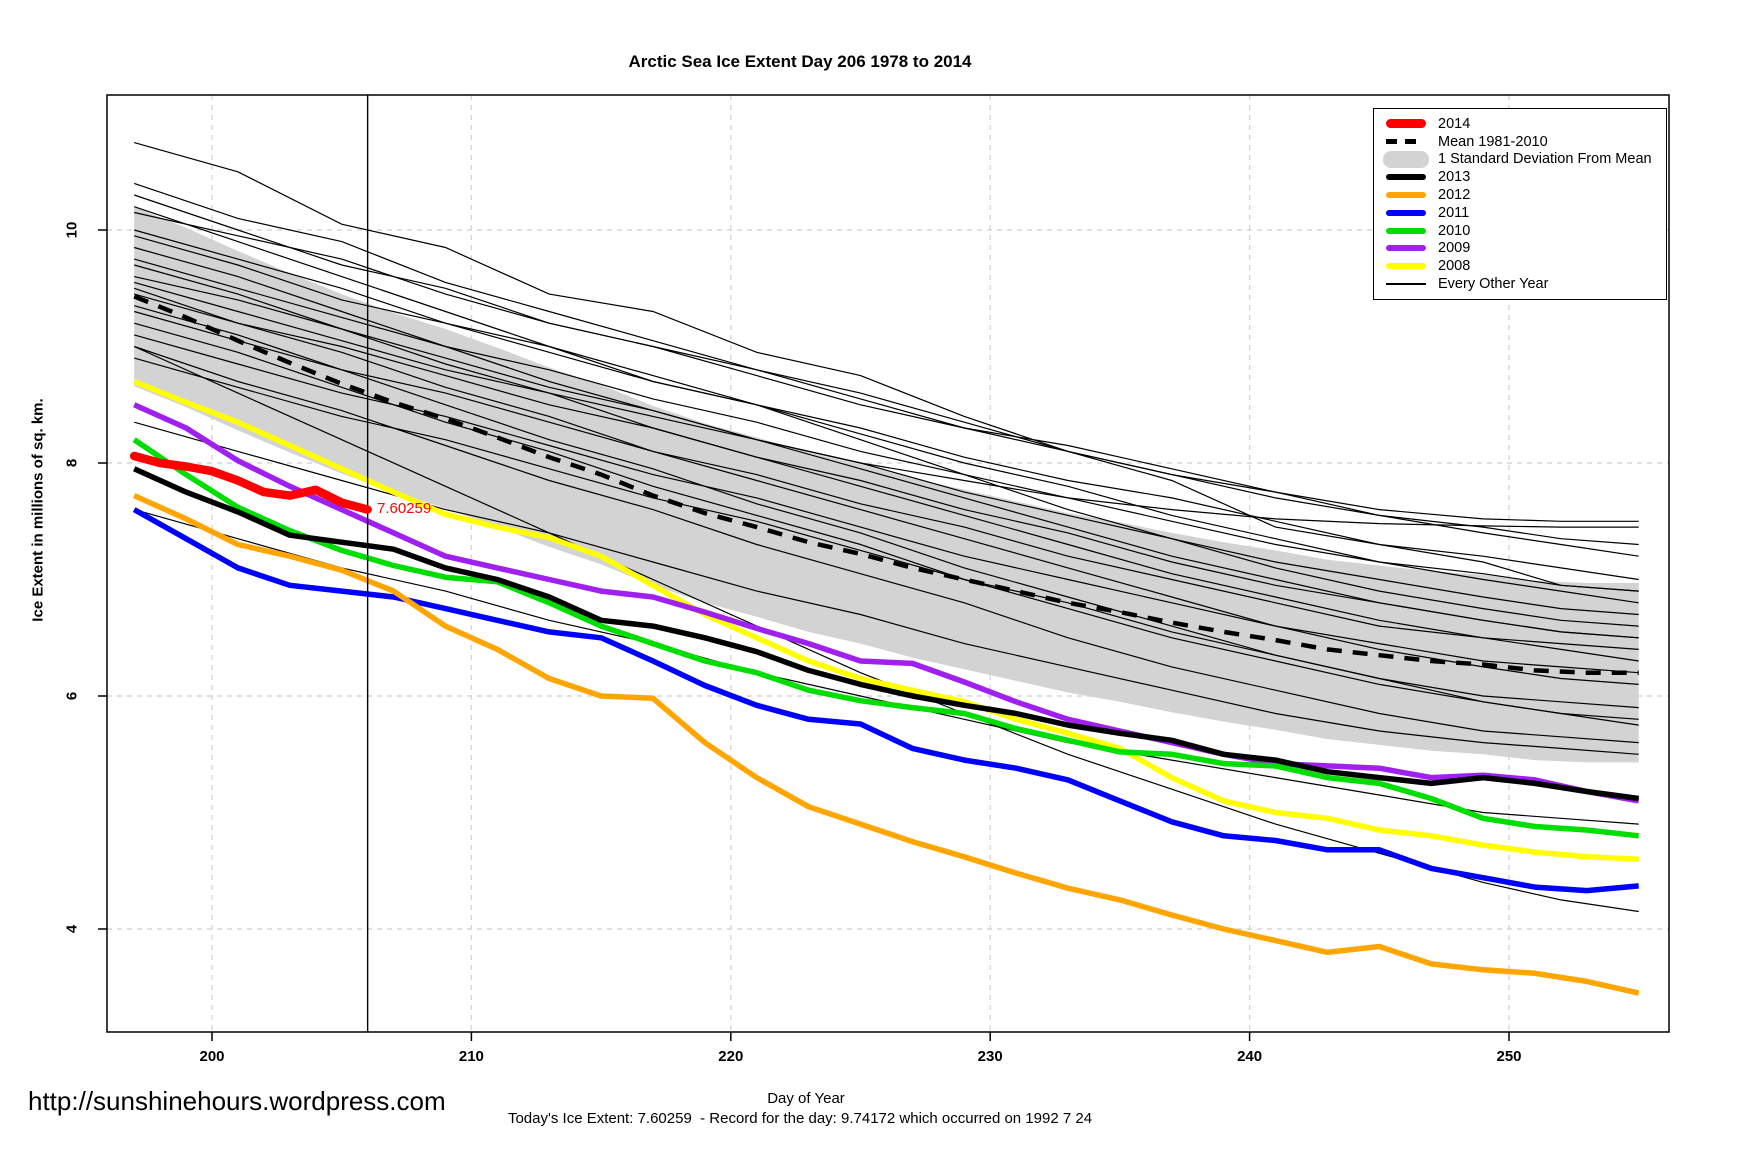 This screenshot has width=1738, height=1158. Describe the element at coordinates (1250, 1056) in the screenshot. I see `x-tick-label-240: 240` at that location.